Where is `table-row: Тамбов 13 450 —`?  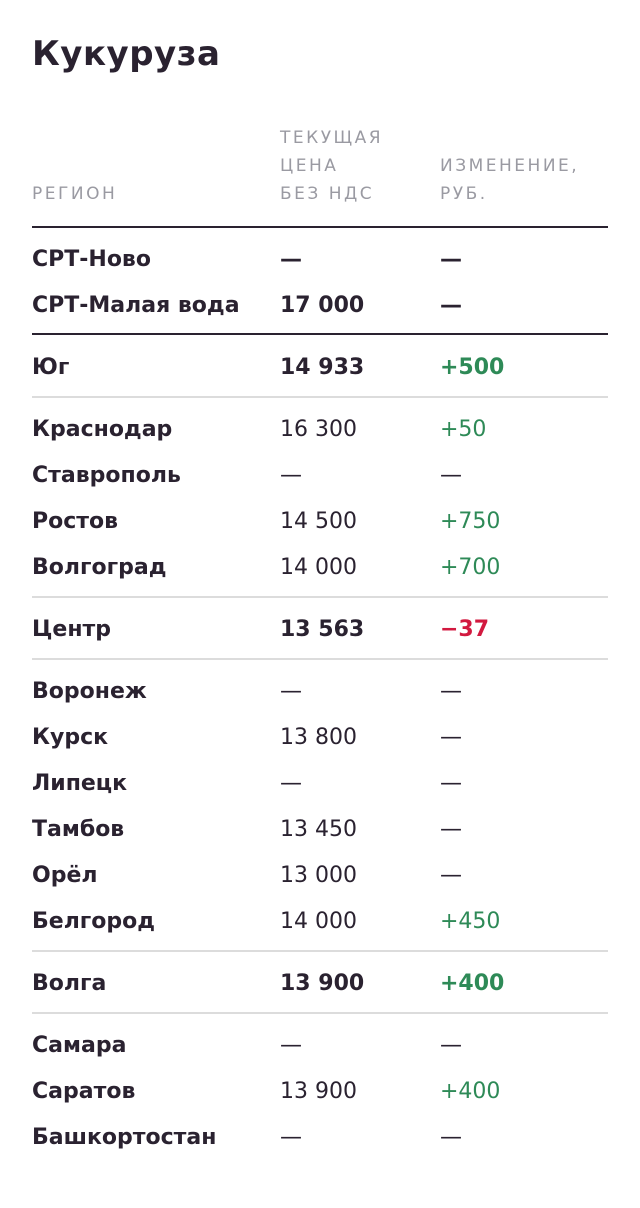
table-row: Тамбов 13 450 — is located at coordinates (320, 830).